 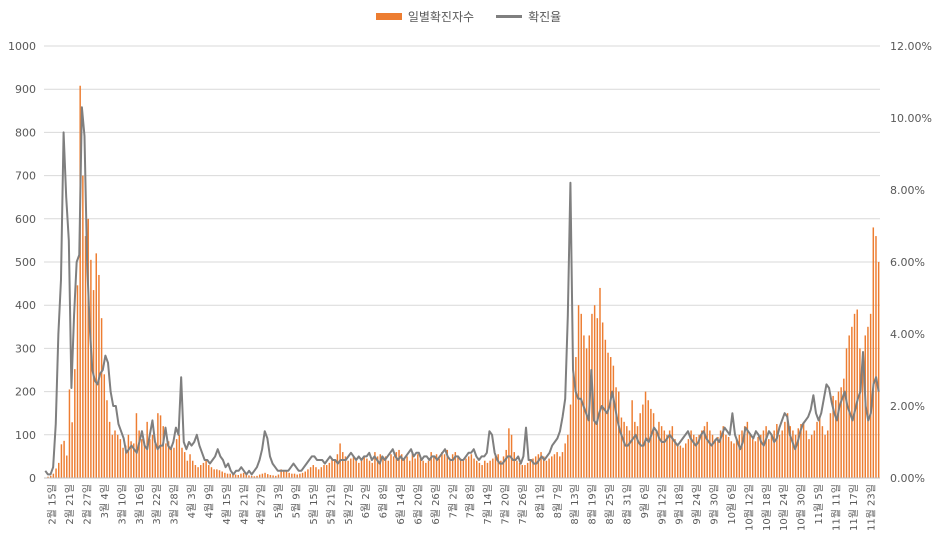 What do you see at coordinates (140, 504) in the screenshot?
I see `x-tick-label: 3월 16일` at bounding box center [140, 504].